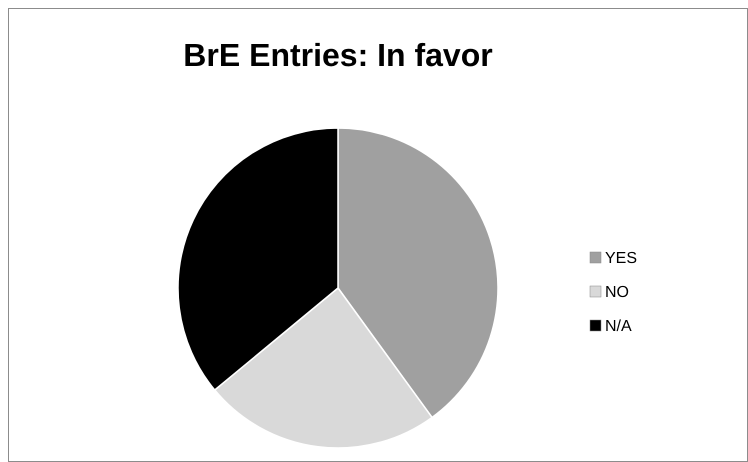  Describe the element at coordinates (618, 326) in the screenshot. I see `legend-label: N/A` at that location.